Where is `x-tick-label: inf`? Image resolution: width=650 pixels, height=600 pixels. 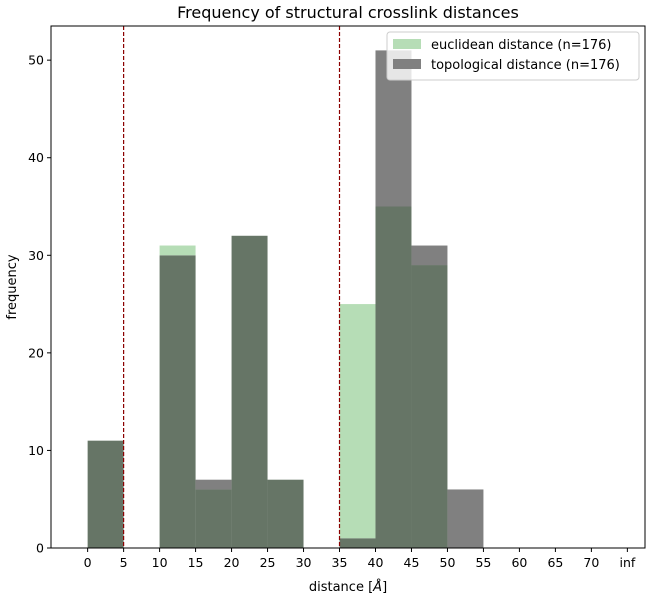 x-tick-label: inf is located at coordinates (627, 562).